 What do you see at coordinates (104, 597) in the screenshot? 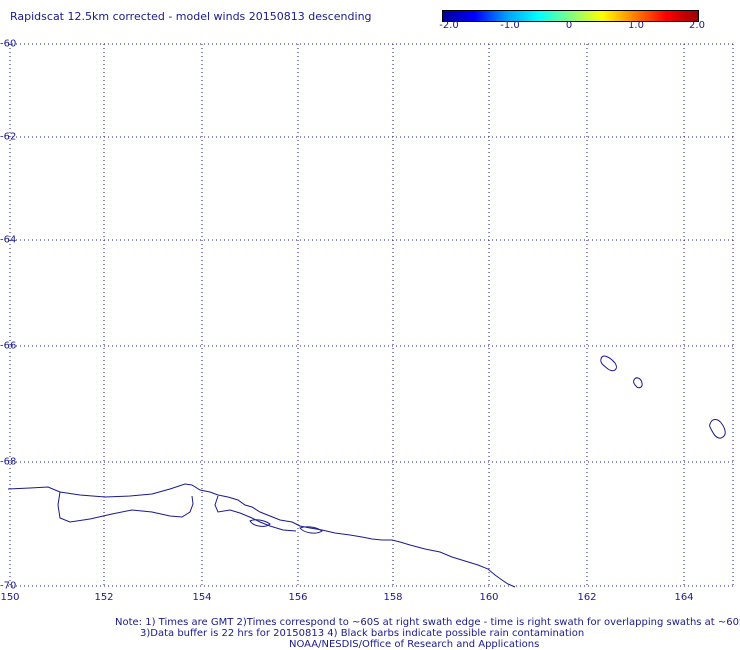
I see `lon-label: 152` at bounding box center [104, 597].